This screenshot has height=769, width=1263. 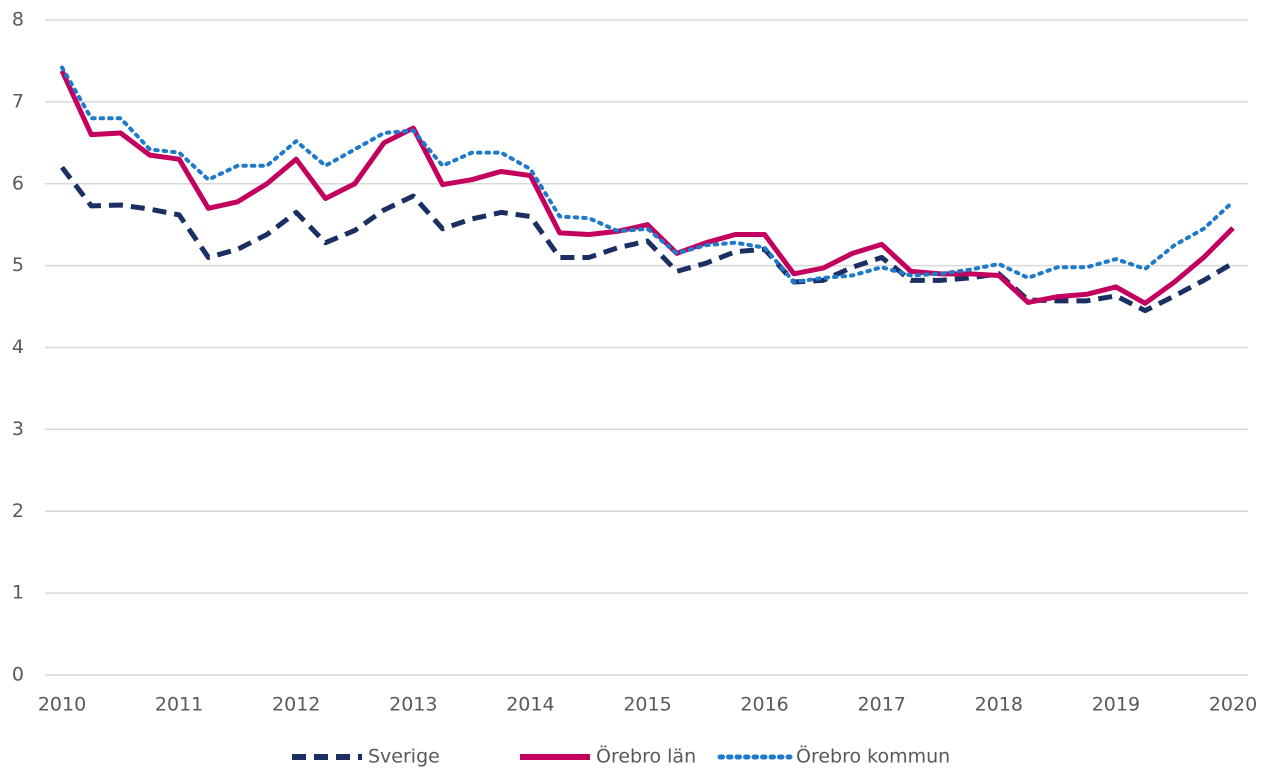 What do you see at coordinates (18, 20) in the screenshot?
I see `y-tick-label: 8` at bounding box center [18, 20].